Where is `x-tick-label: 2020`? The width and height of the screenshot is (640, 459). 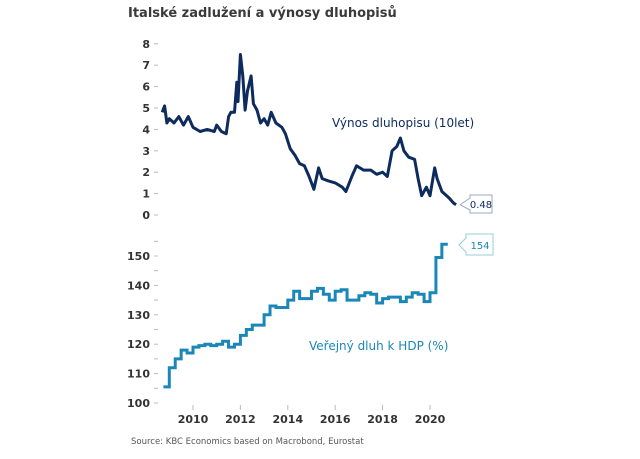 x-tick-label: 2020 is located at coordinates (430, 419).